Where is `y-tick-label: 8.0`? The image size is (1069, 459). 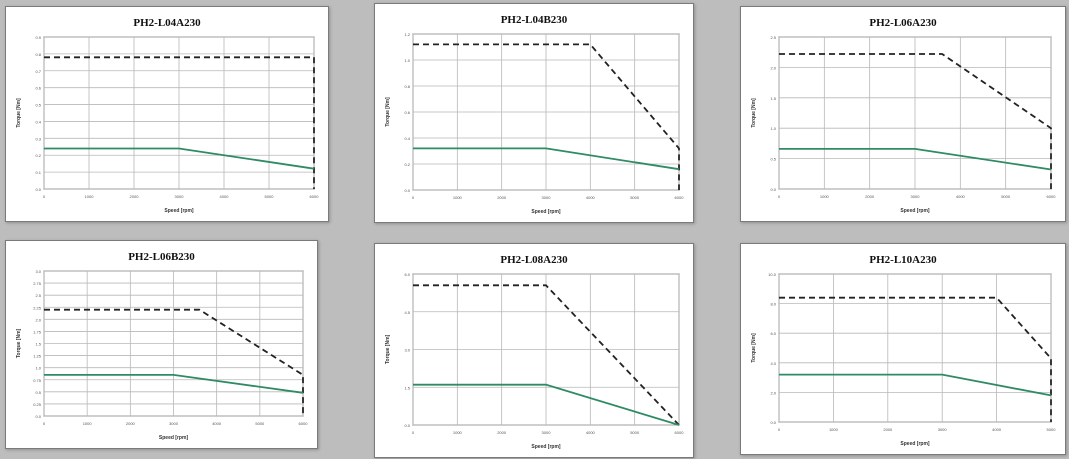
y-tick-label: 8.0 is located at coordinates (773, 304).